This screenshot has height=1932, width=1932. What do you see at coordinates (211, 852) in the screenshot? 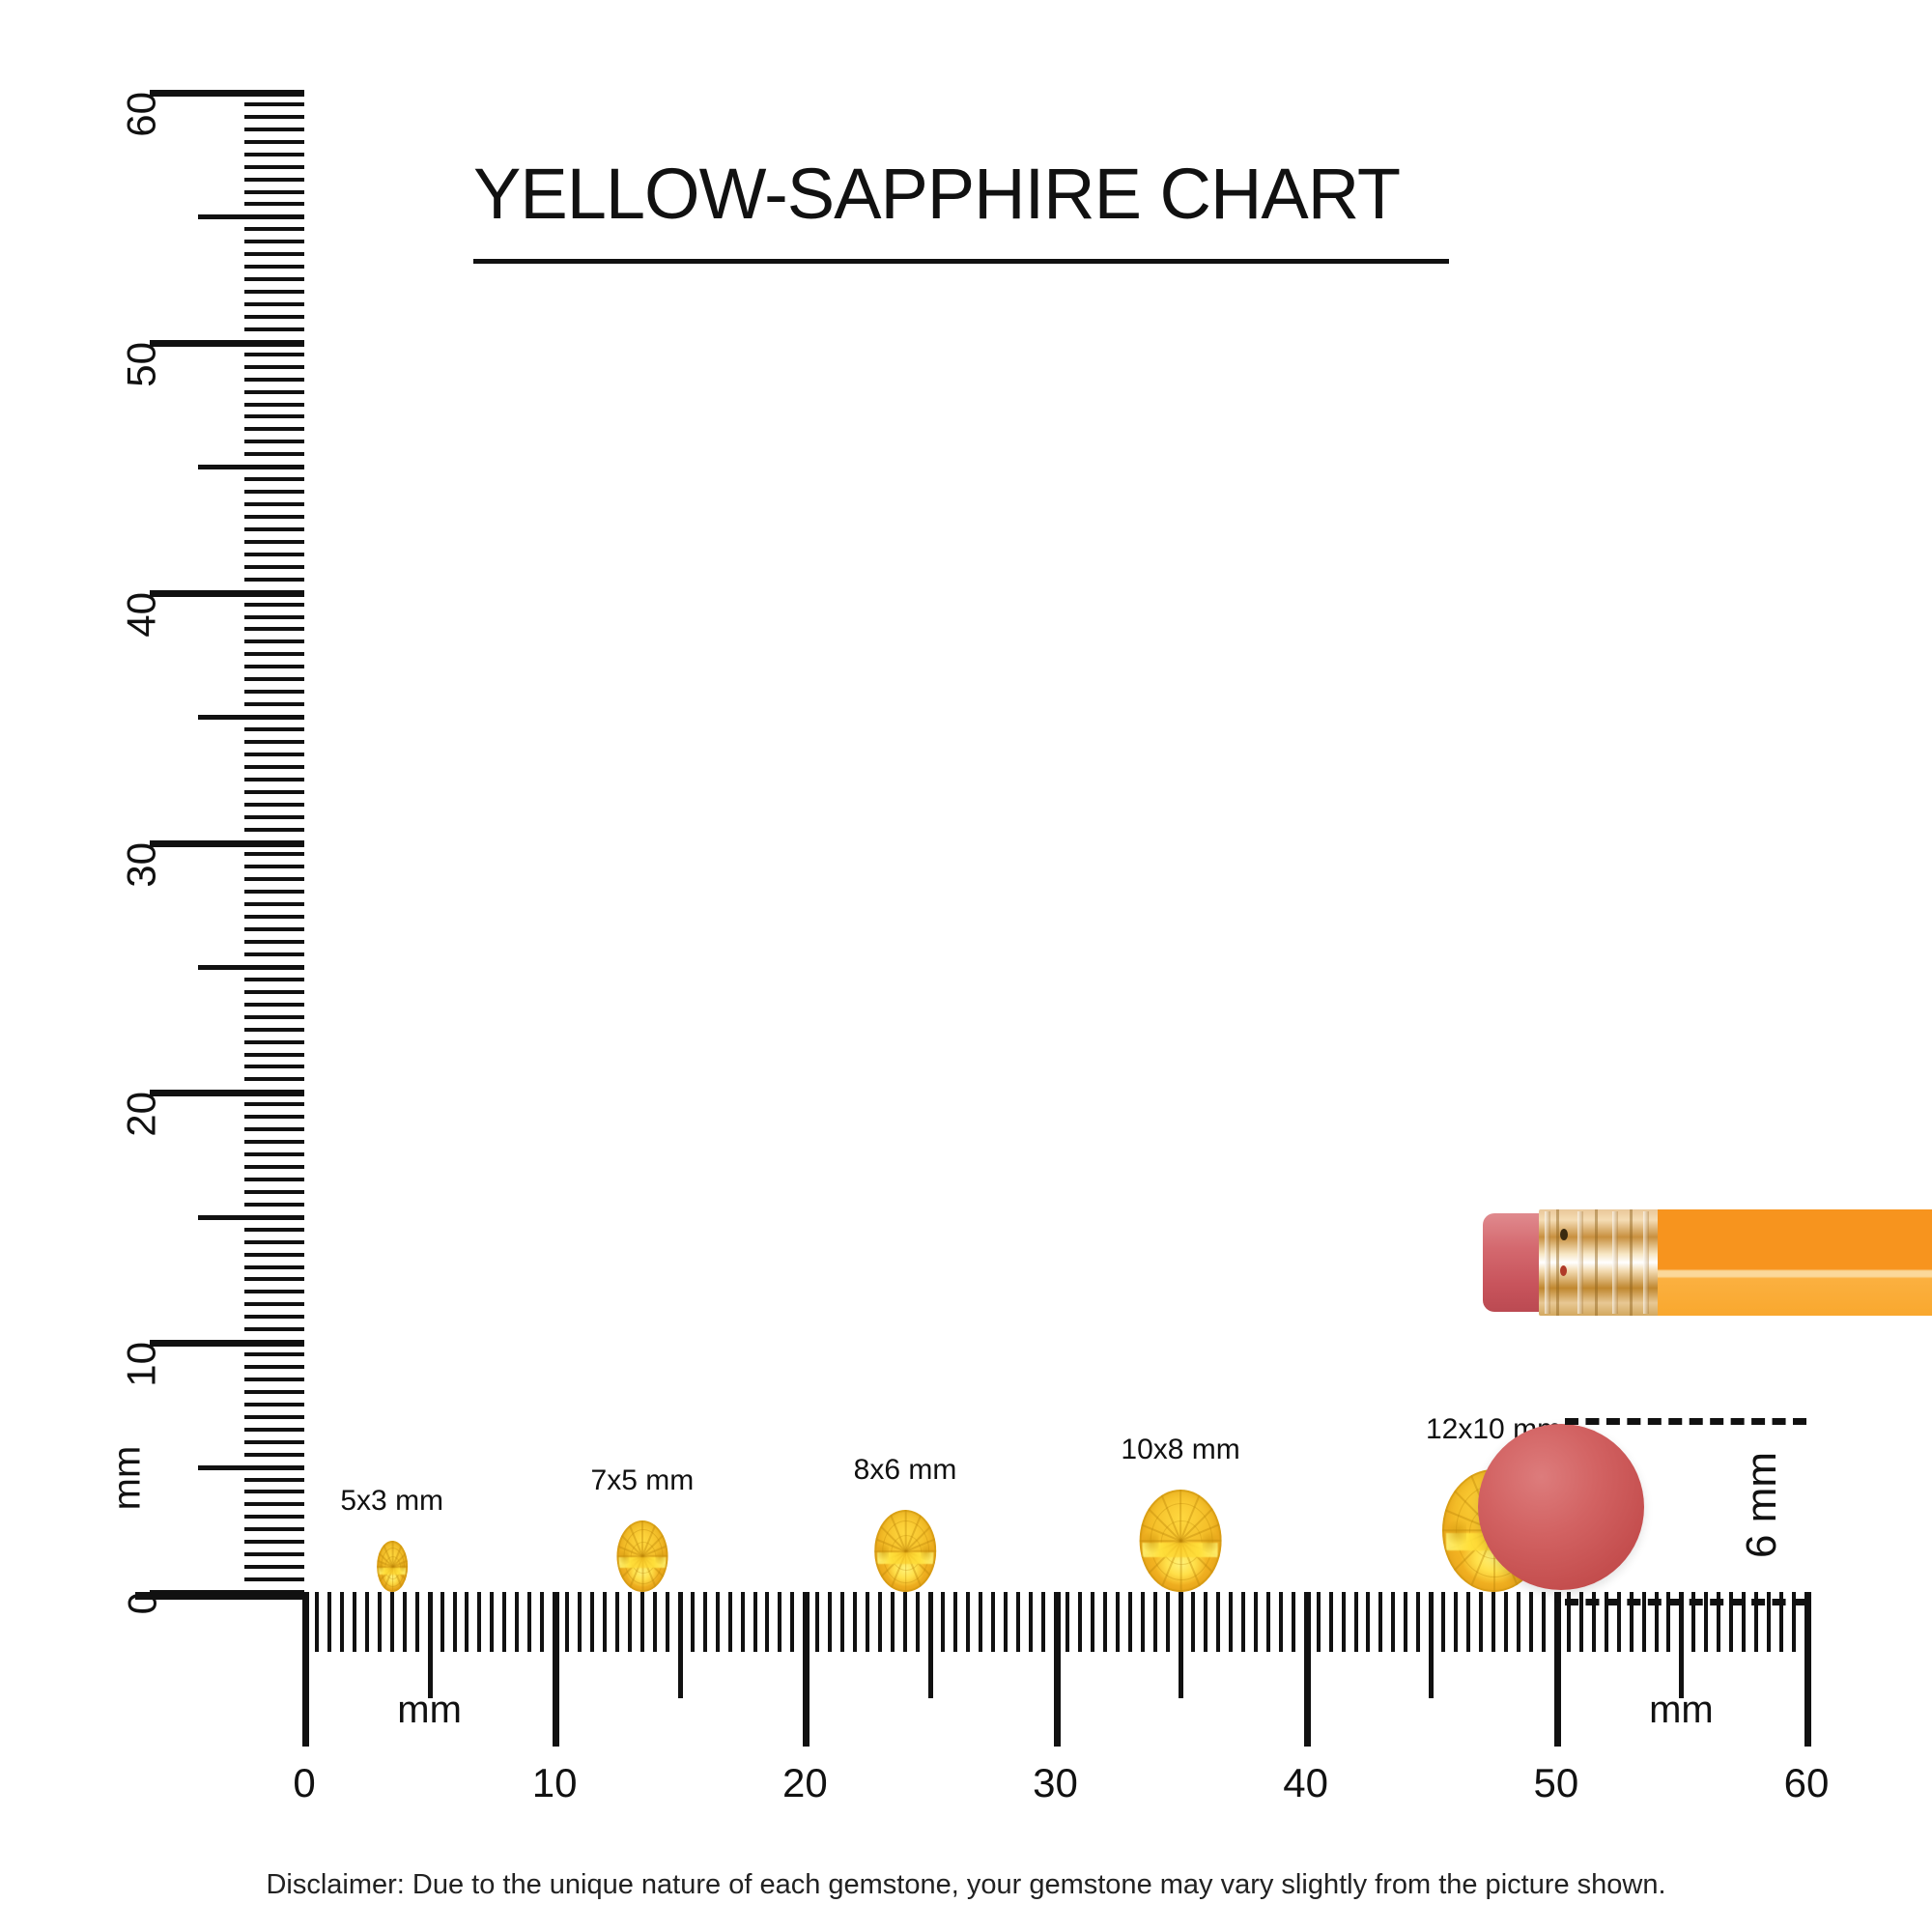
I see `vertical-ruler: 0 10 20 30 40 50 60` at bounding box center [211, 852].